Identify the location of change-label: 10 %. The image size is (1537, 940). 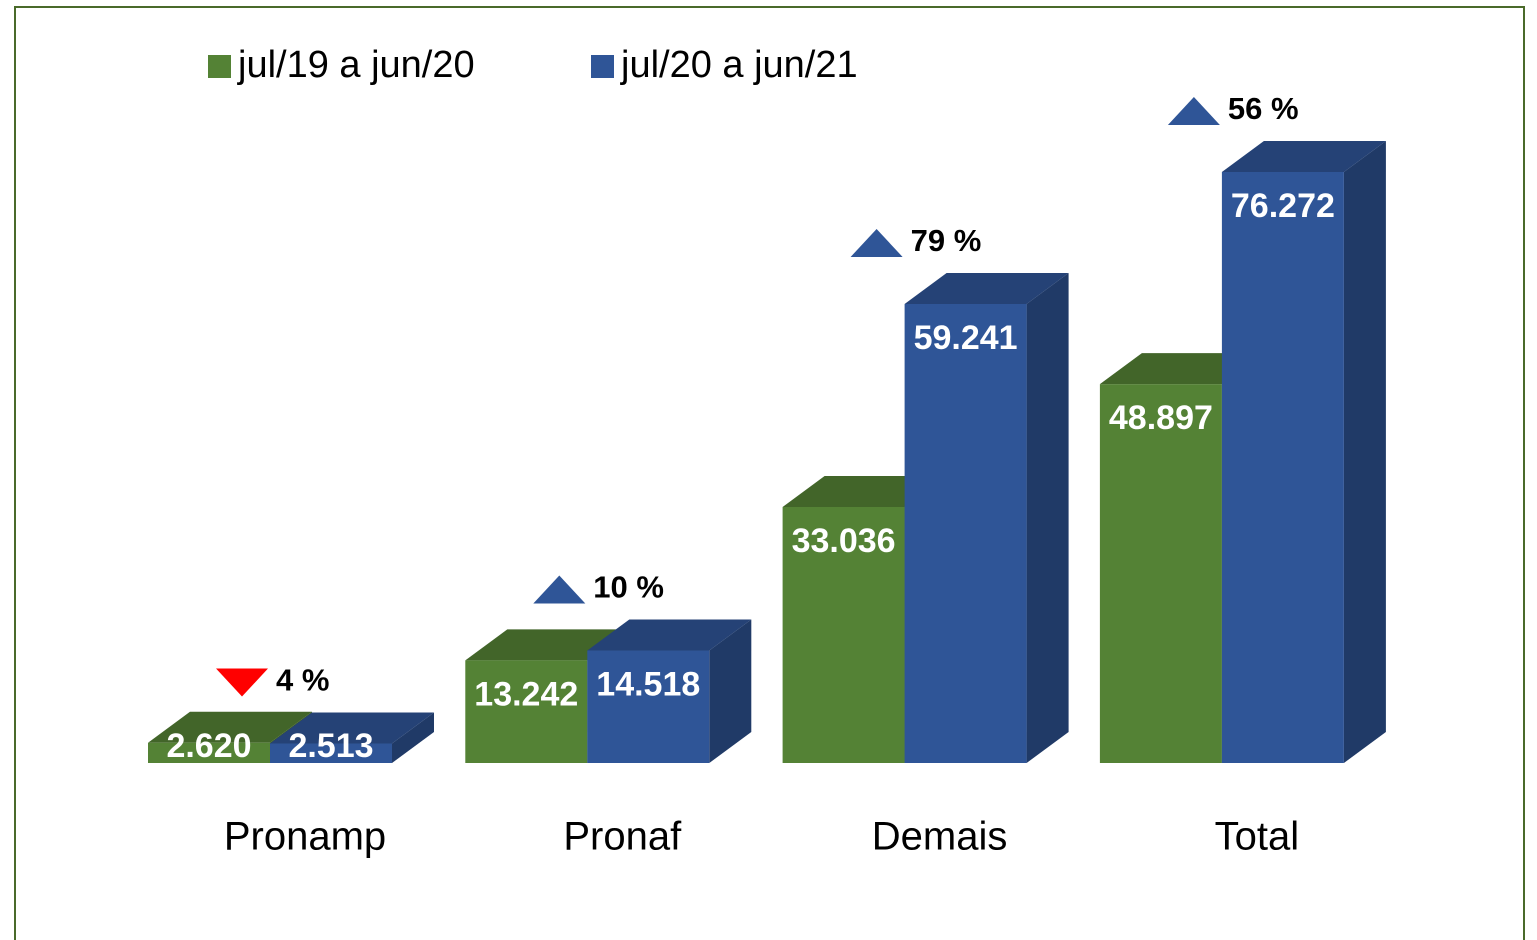
(628, 587).